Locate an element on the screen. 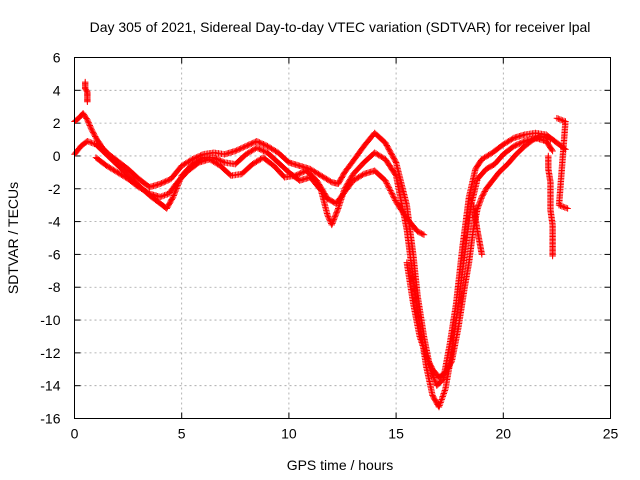 This screenshot has height=480, width=640. y-tick-label: 2 is located at coordinates (57, 123).